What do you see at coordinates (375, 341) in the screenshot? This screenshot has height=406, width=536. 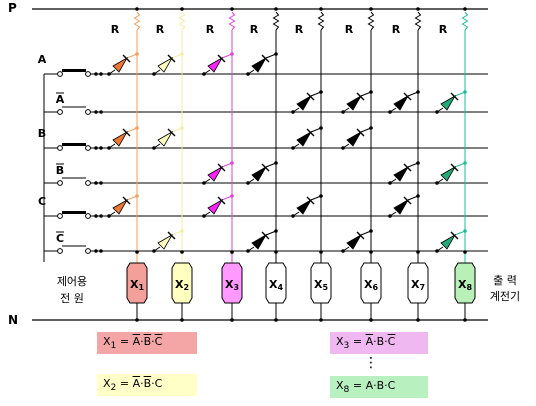 I see `equation-x3-dot1: ·` at bounding box center [375, 341].